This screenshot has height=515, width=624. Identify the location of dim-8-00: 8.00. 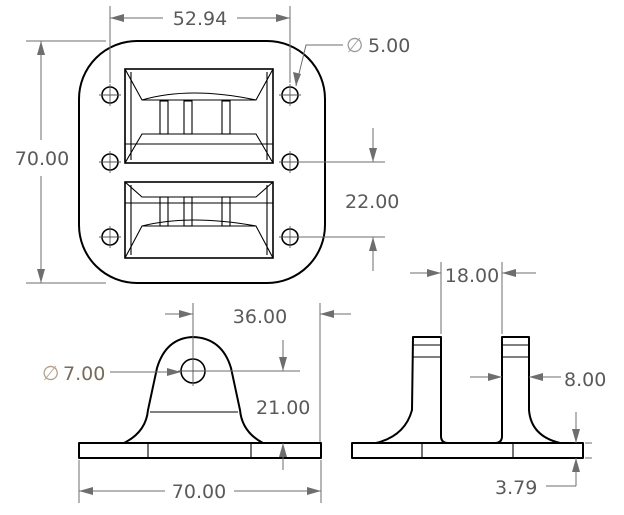
(538, 380).